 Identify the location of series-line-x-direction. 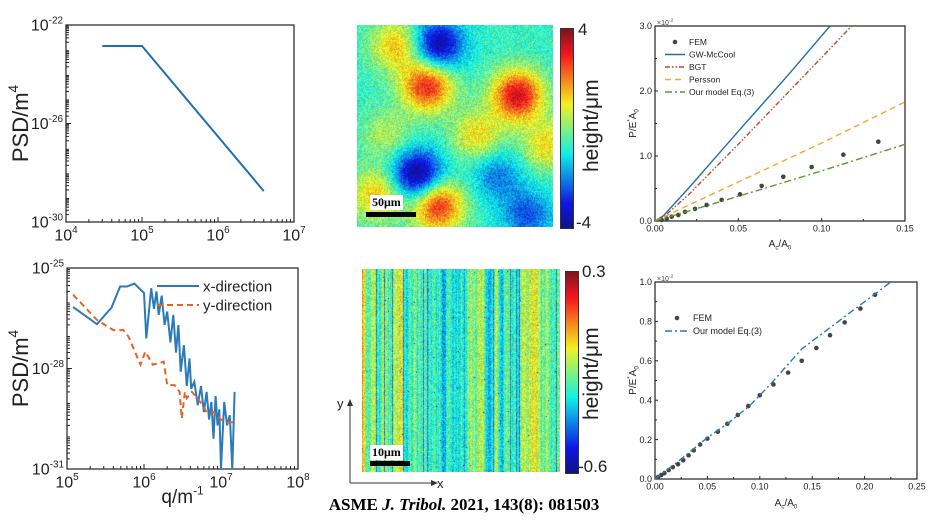
(154, 375).